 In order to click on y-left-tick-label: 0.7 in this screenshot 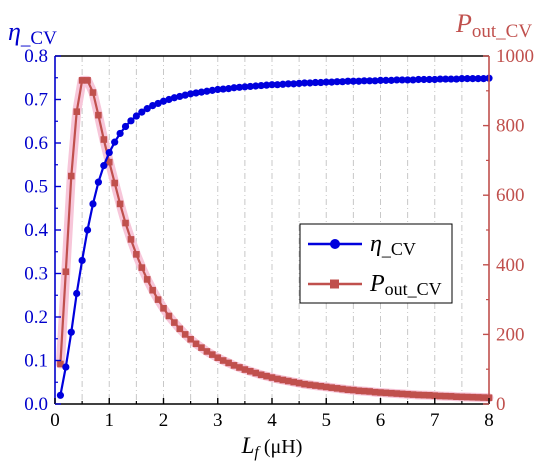, I will do `click(36, 100)`.